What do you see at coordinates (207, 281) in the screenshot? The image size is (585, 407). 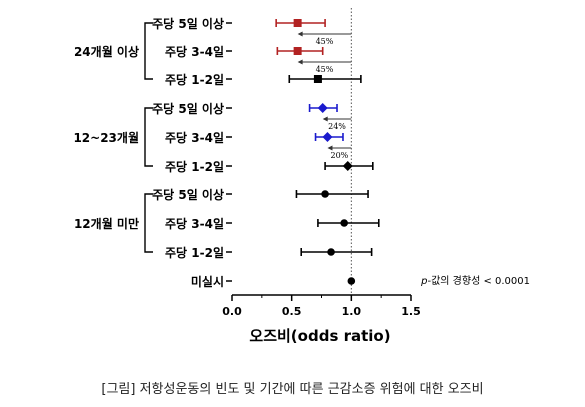 I see `row-label: 미실시` at bounding box center [207, 281].